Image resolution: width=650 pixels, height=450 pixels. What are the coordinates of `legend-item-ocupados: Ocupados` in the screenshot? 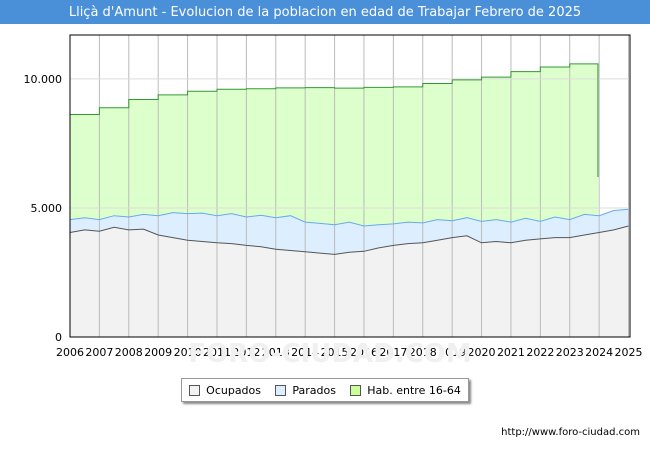 It's located at (225, 390).